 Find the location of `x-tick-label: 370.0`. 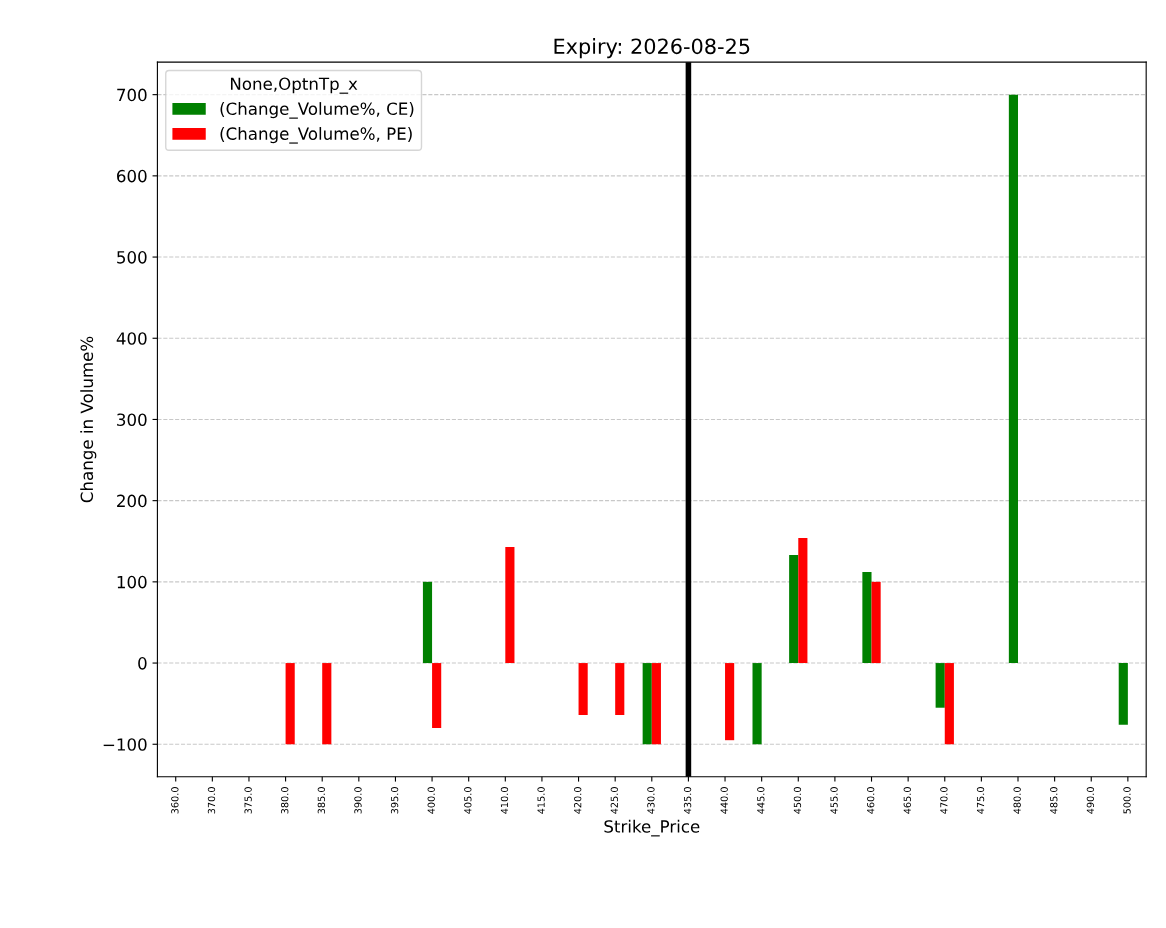

x-tick-label: 370.0 is located at coordinates (211, 800).